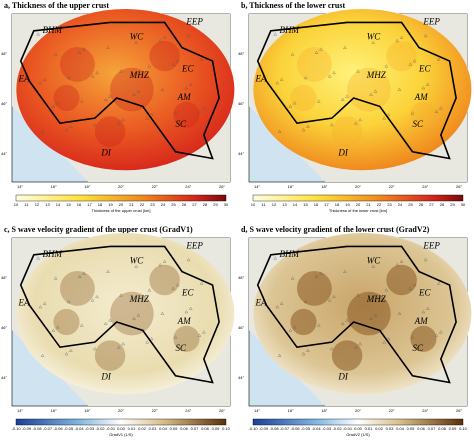  What do you see at coordinates (290, 254) in the screenshot?
I see `region-label: BHM` at bounding box center [290, 254].